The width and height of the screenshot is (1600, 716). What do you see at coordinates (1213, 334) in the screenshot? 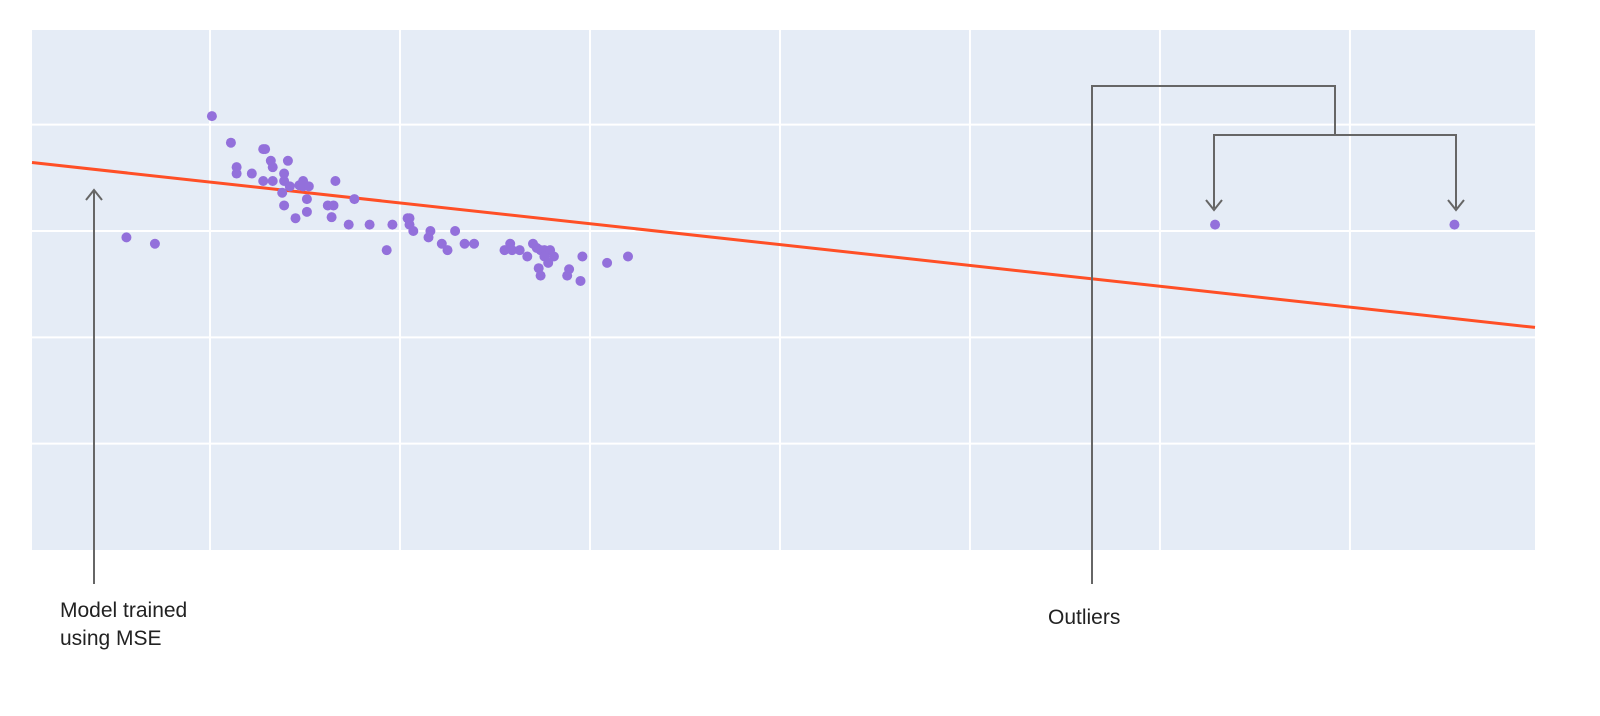
I see `outliers-bracket-outer` at bounding box center [1213, 334].